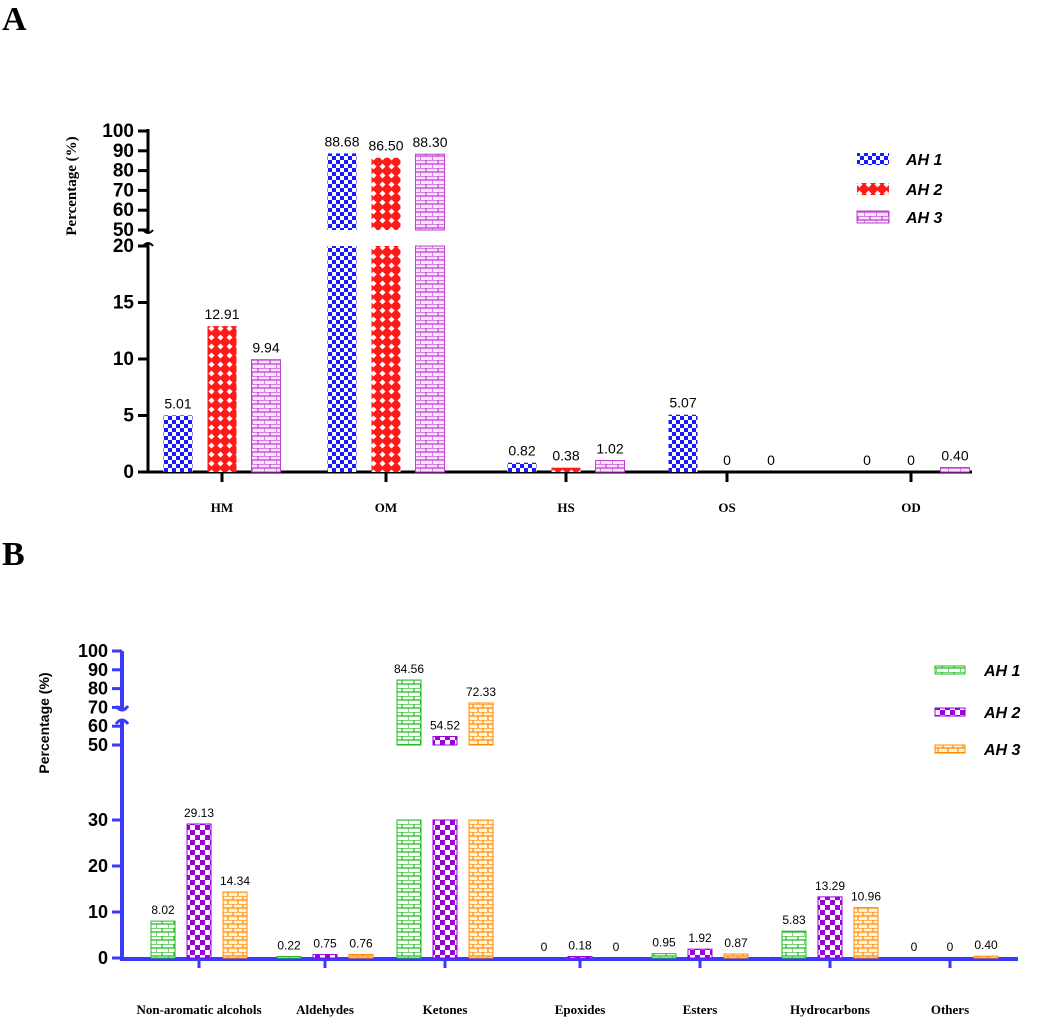 This screenshot has width=1052, height=1025. Describe the element at coordinates (98, 866) in the screenshot. I see `chart-b-y-tick-label: 20` at that location.